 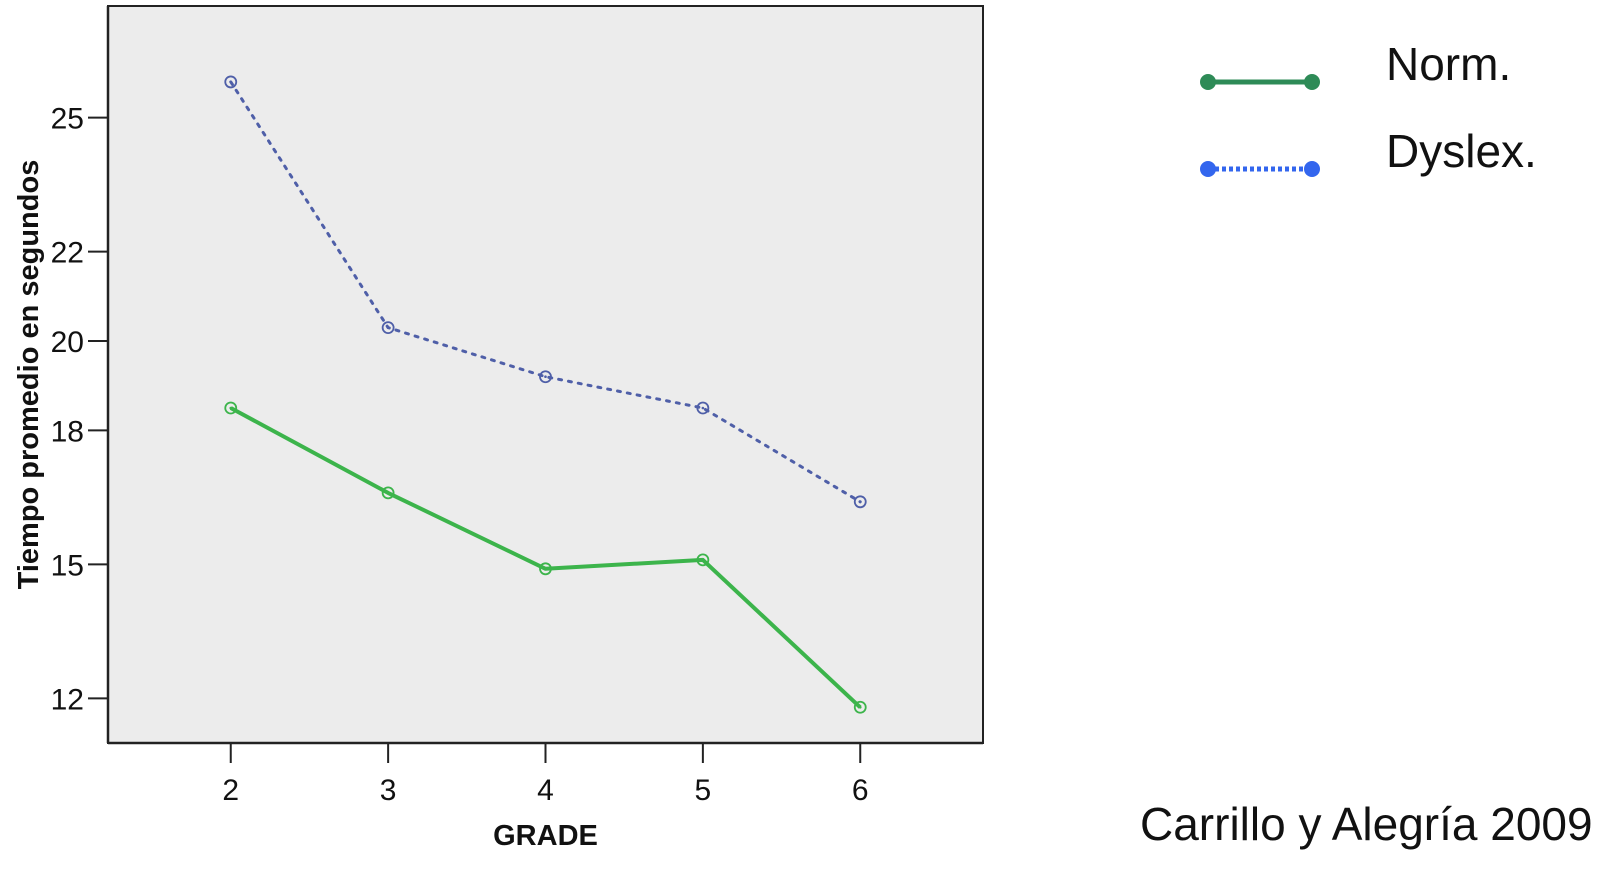 I want to click on x-tick-label: 6, so click(x=860, y=790).